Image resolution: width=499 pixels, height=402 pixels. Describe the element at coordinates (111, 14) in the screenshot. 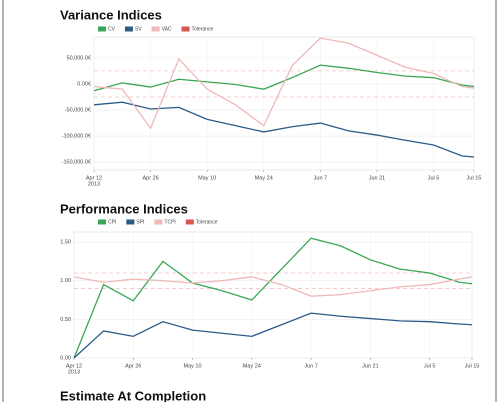

I see `chart-title: Variance Indices` at that location.